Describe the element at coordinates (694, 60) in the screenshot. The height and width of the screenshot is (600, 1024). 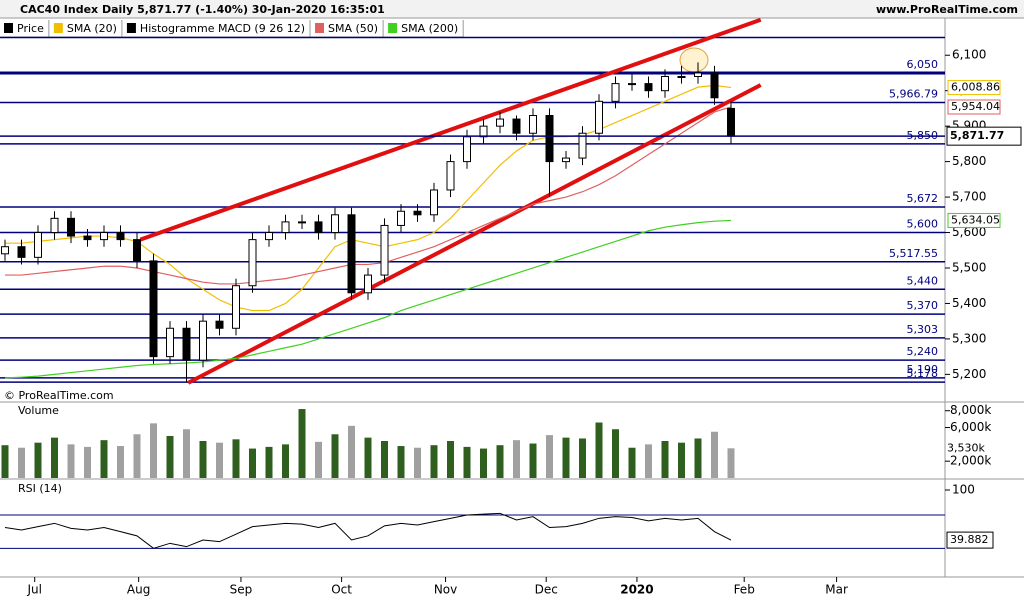
I see `highlight-circle` at that location.